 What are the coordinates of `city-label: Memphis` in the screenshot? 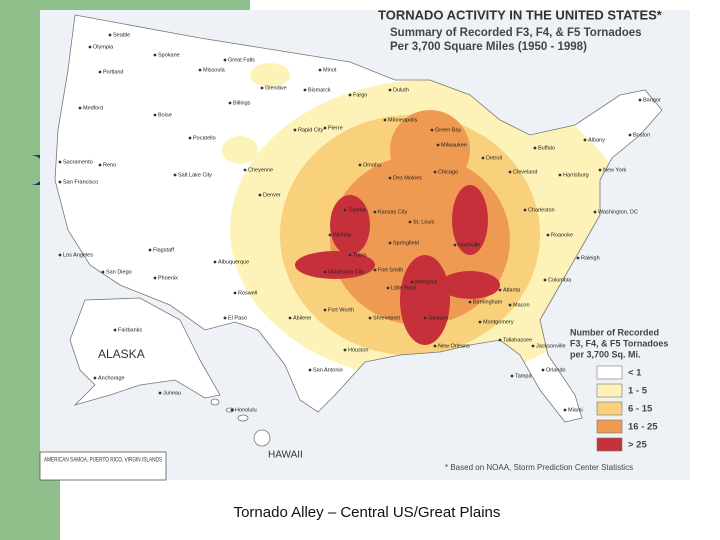 It's located at (426, 282).